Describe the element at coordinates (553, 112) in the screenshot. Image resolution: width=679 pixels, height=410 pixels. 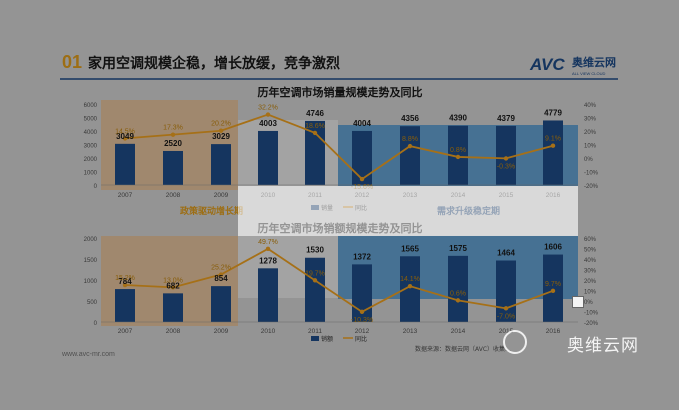
I see `top-value-label: 4779` at that location.